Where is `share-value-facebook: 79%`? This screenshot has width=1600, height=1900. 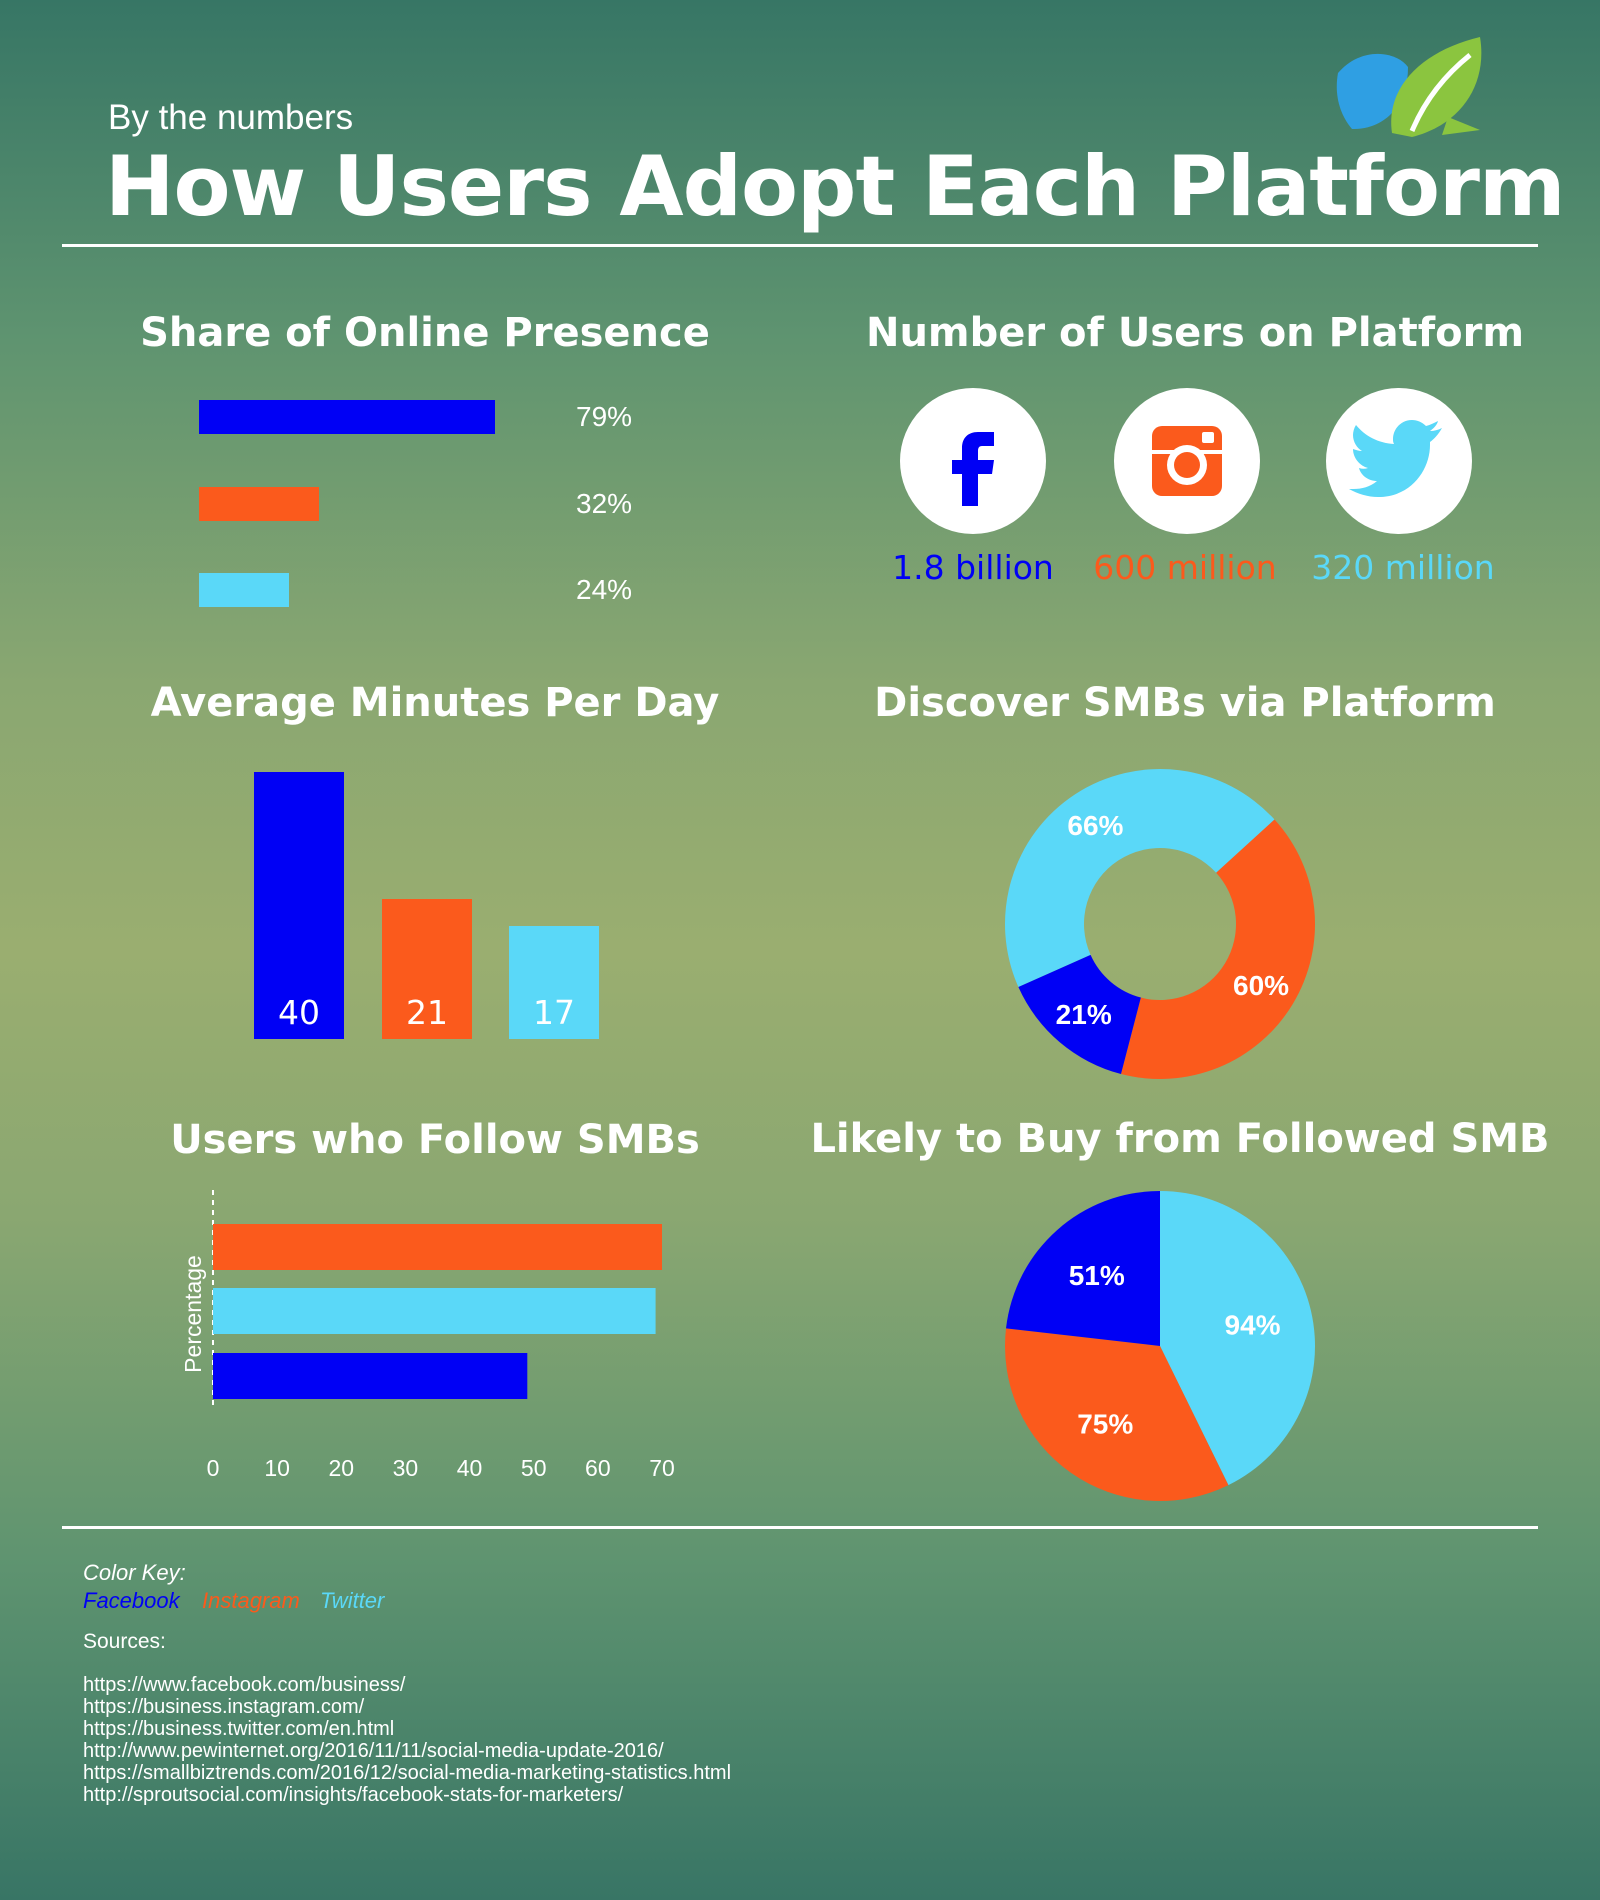 share-value-facebook: 79% is located at coordinates (604, 416).